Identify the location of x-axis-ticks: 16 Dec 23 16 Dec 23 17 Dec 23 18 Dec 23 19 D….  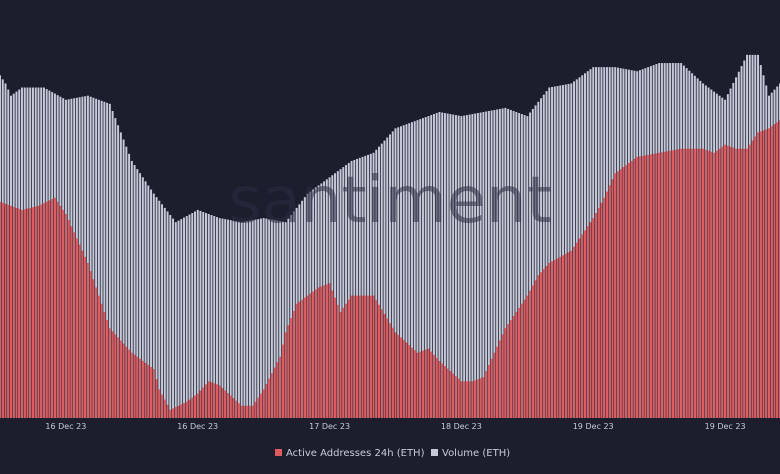
(395, 426).